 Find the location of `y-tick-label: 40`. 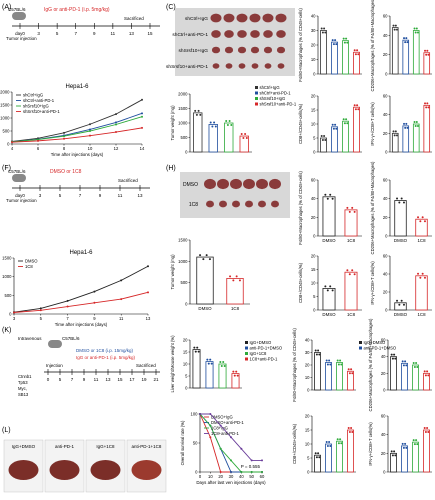

y-tick-label: 40 is located at coordinates (385, 35).